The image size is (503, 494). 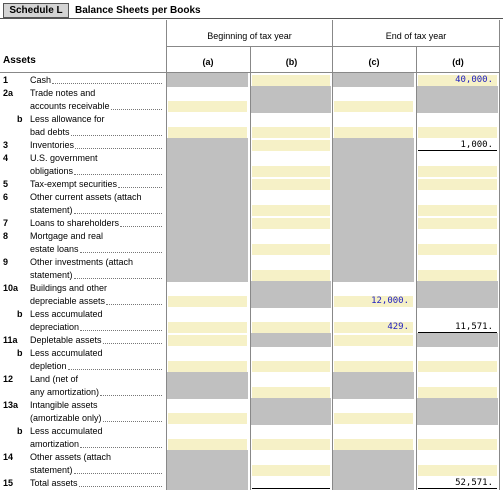 What do you see at coordinates (96, 106) in the screenshot?
I see `label-line: accounts receivable` at bounding box center [96, 106].